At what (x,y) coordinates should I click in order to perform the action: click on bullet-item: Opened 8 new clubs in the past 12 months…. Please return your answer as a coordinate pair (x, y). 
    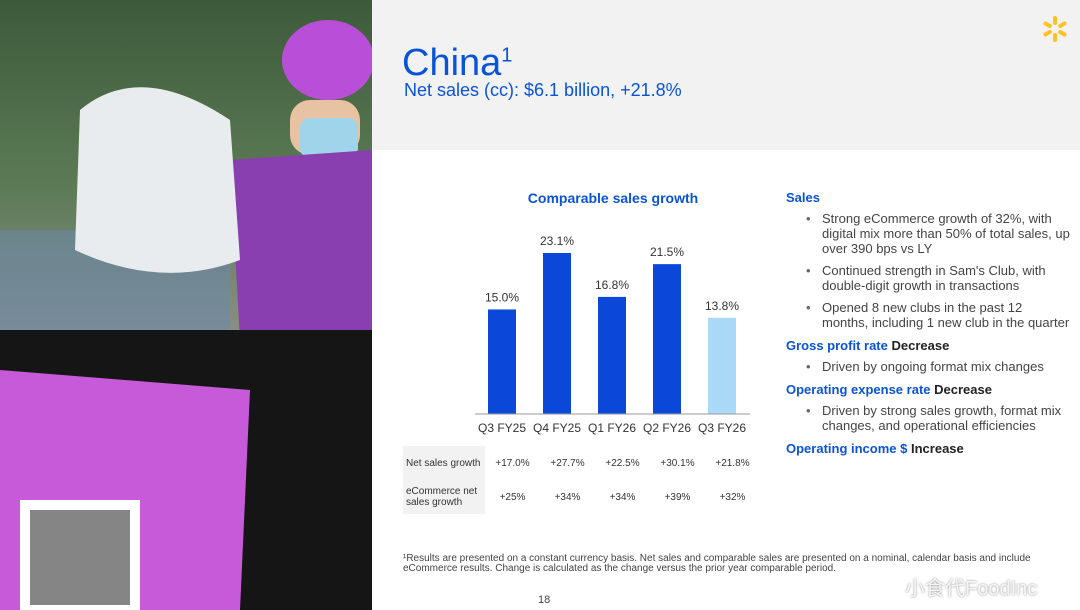
    Looking at the image, I should click on (938, 315).